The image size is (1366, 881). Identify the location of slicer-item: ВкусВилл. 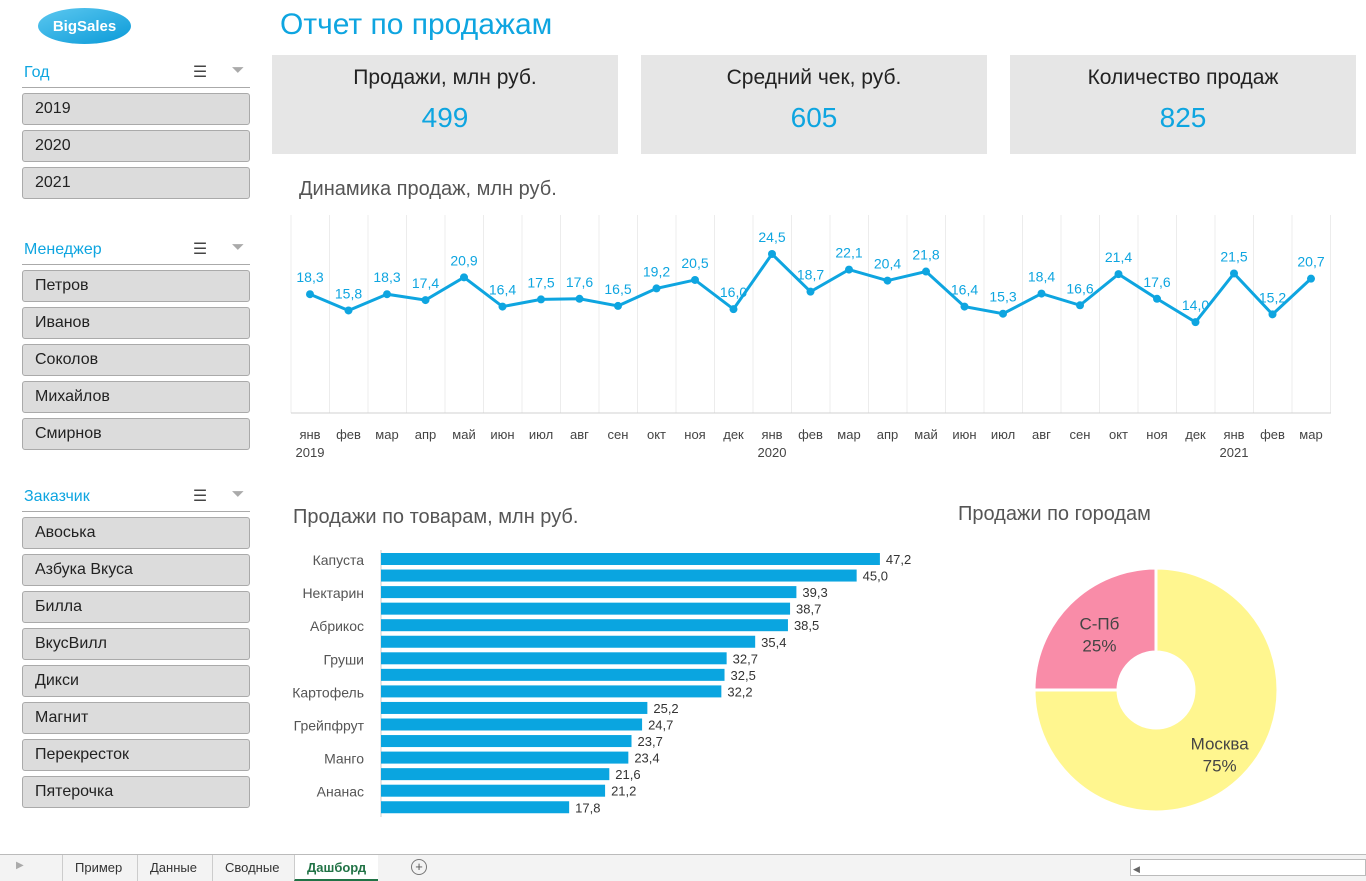
(136, 644).